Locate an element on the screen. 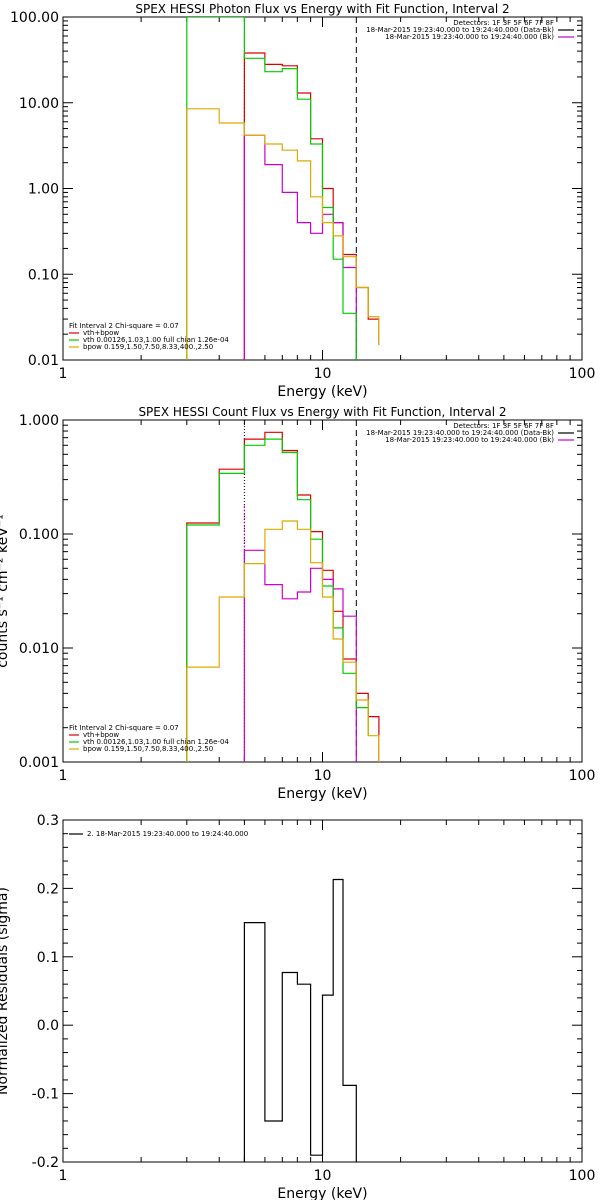 Image resolution: width=600 pixels, height=1200 pixels. y-tick-label: 0.0 is located at coordinates (48, 1026).